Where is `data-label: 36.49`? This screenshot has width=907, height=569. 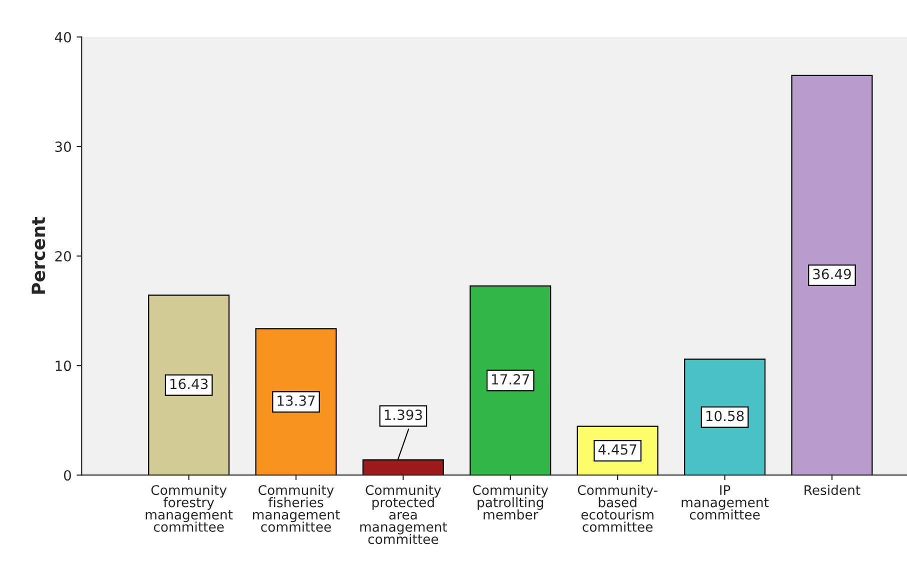 data-label: 36.49 is located at coordinates (832, 274).